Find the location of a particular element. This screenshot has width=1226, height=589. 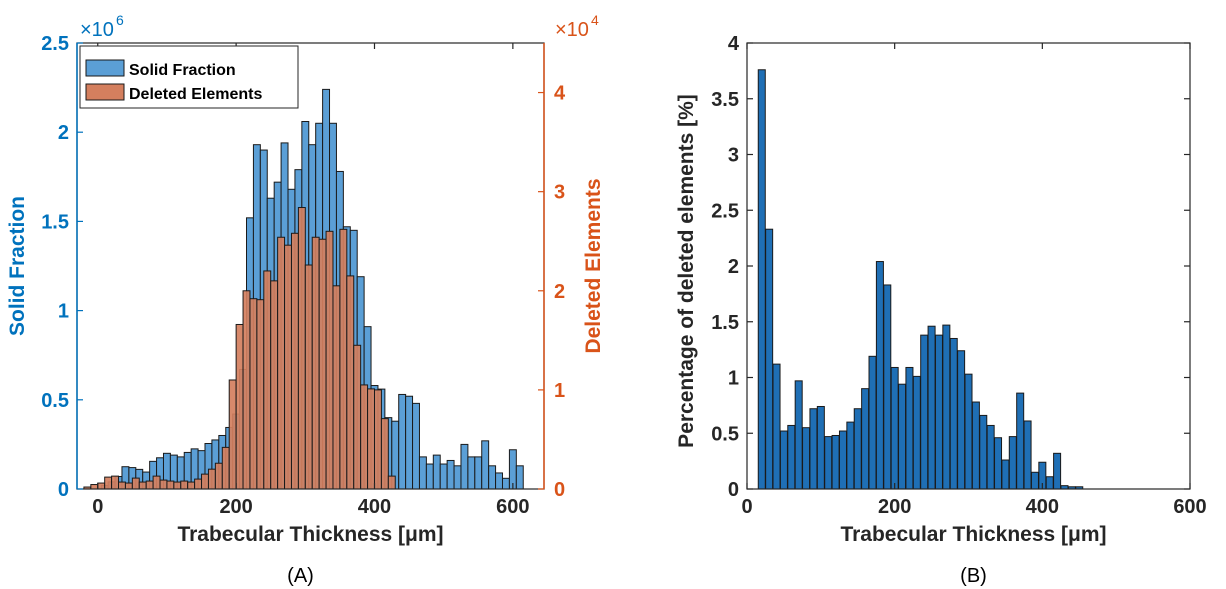

left-y-tick-label: 2 is located at coordinates (63, 133).